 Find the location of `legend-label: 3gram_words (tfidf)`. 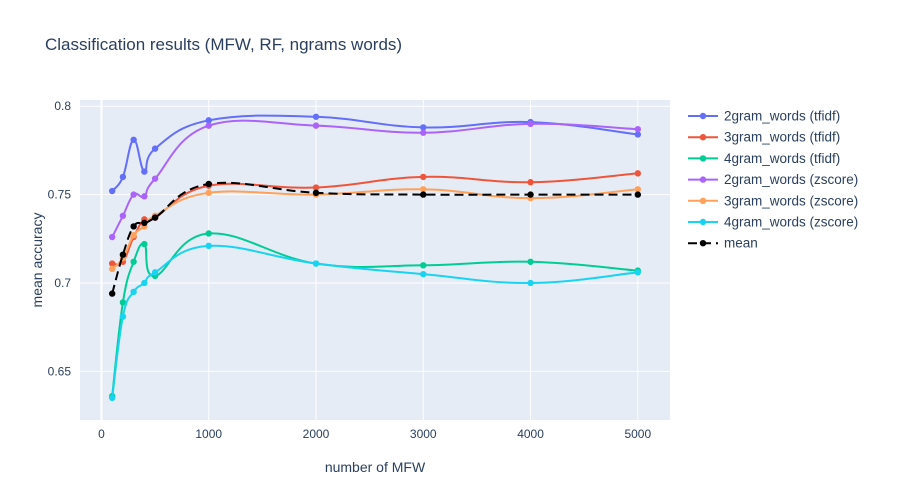

legend-label: 3gram_words (tfidf) is located at coordinates (782, 137).